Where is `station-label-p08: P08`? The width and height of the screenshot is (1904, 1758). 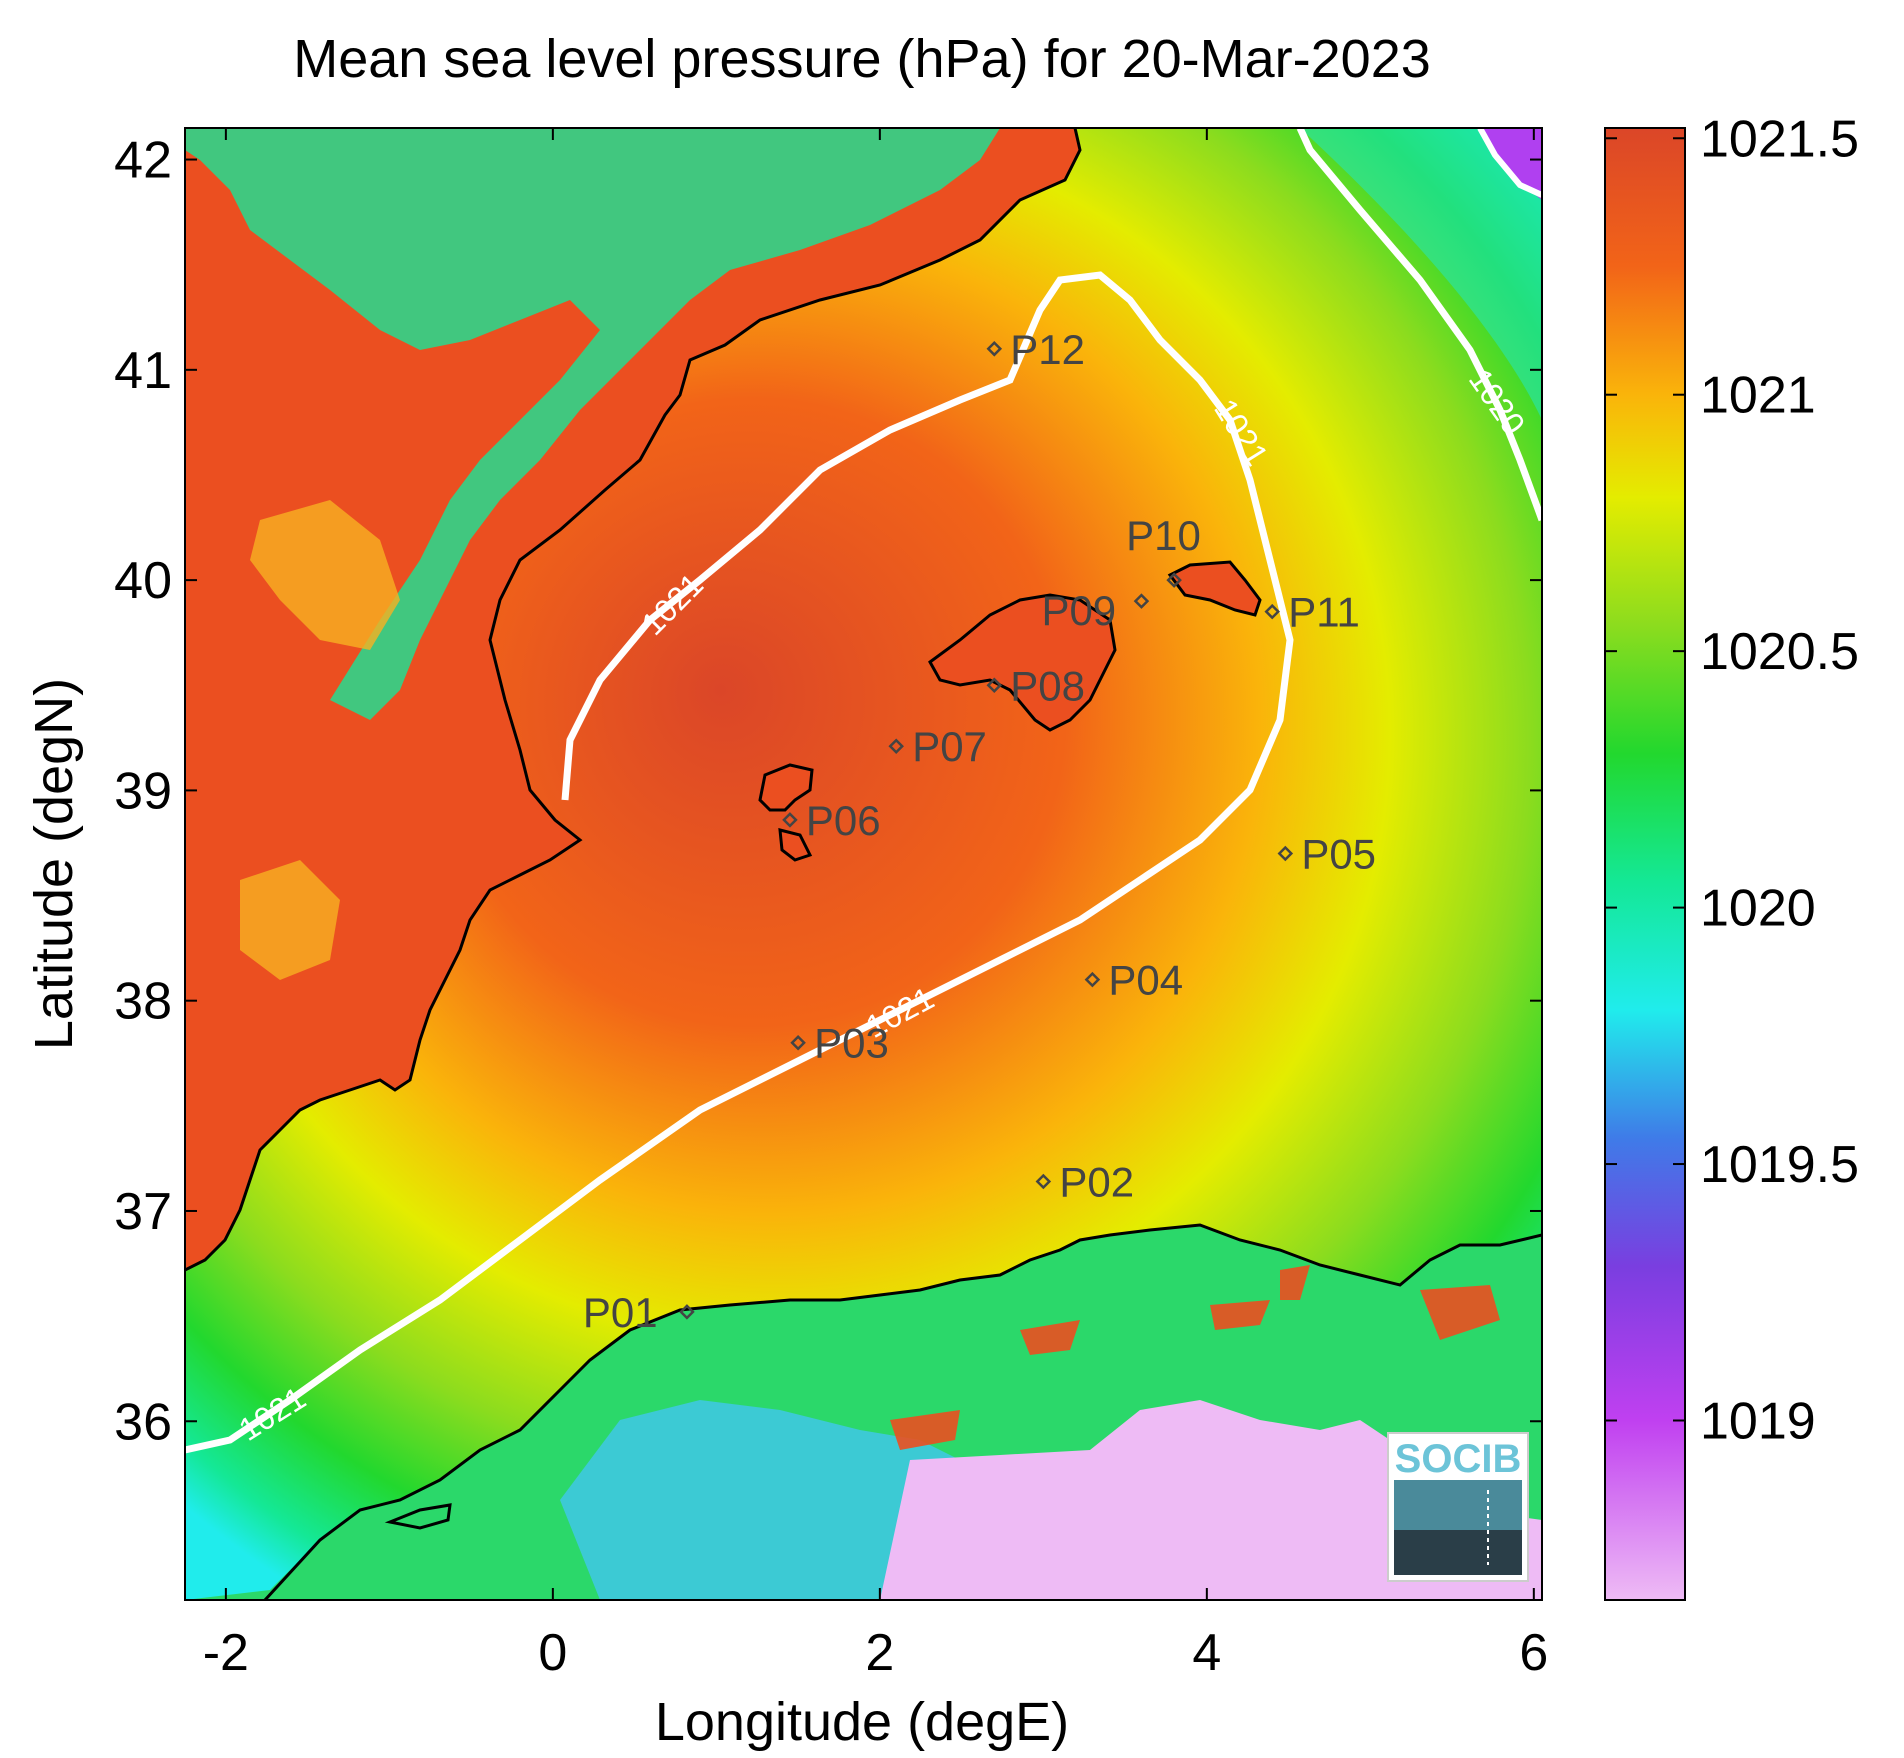 station-label-p08: P08 is located at coordinates (1047, 685).